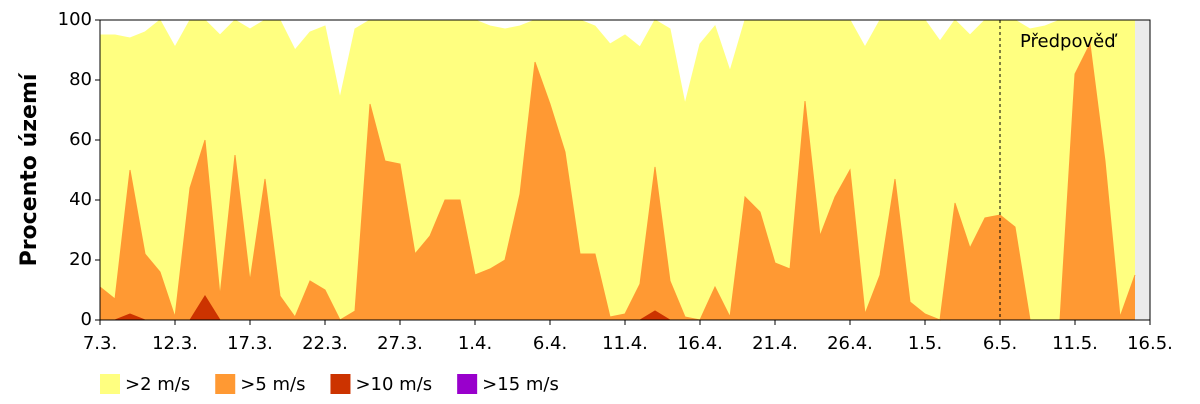 This screenshot has height=404, width=1200. Describe the element at coordinates (925, 343) in the screenshot. I see `x-tick-label: 1.5.` at that location.